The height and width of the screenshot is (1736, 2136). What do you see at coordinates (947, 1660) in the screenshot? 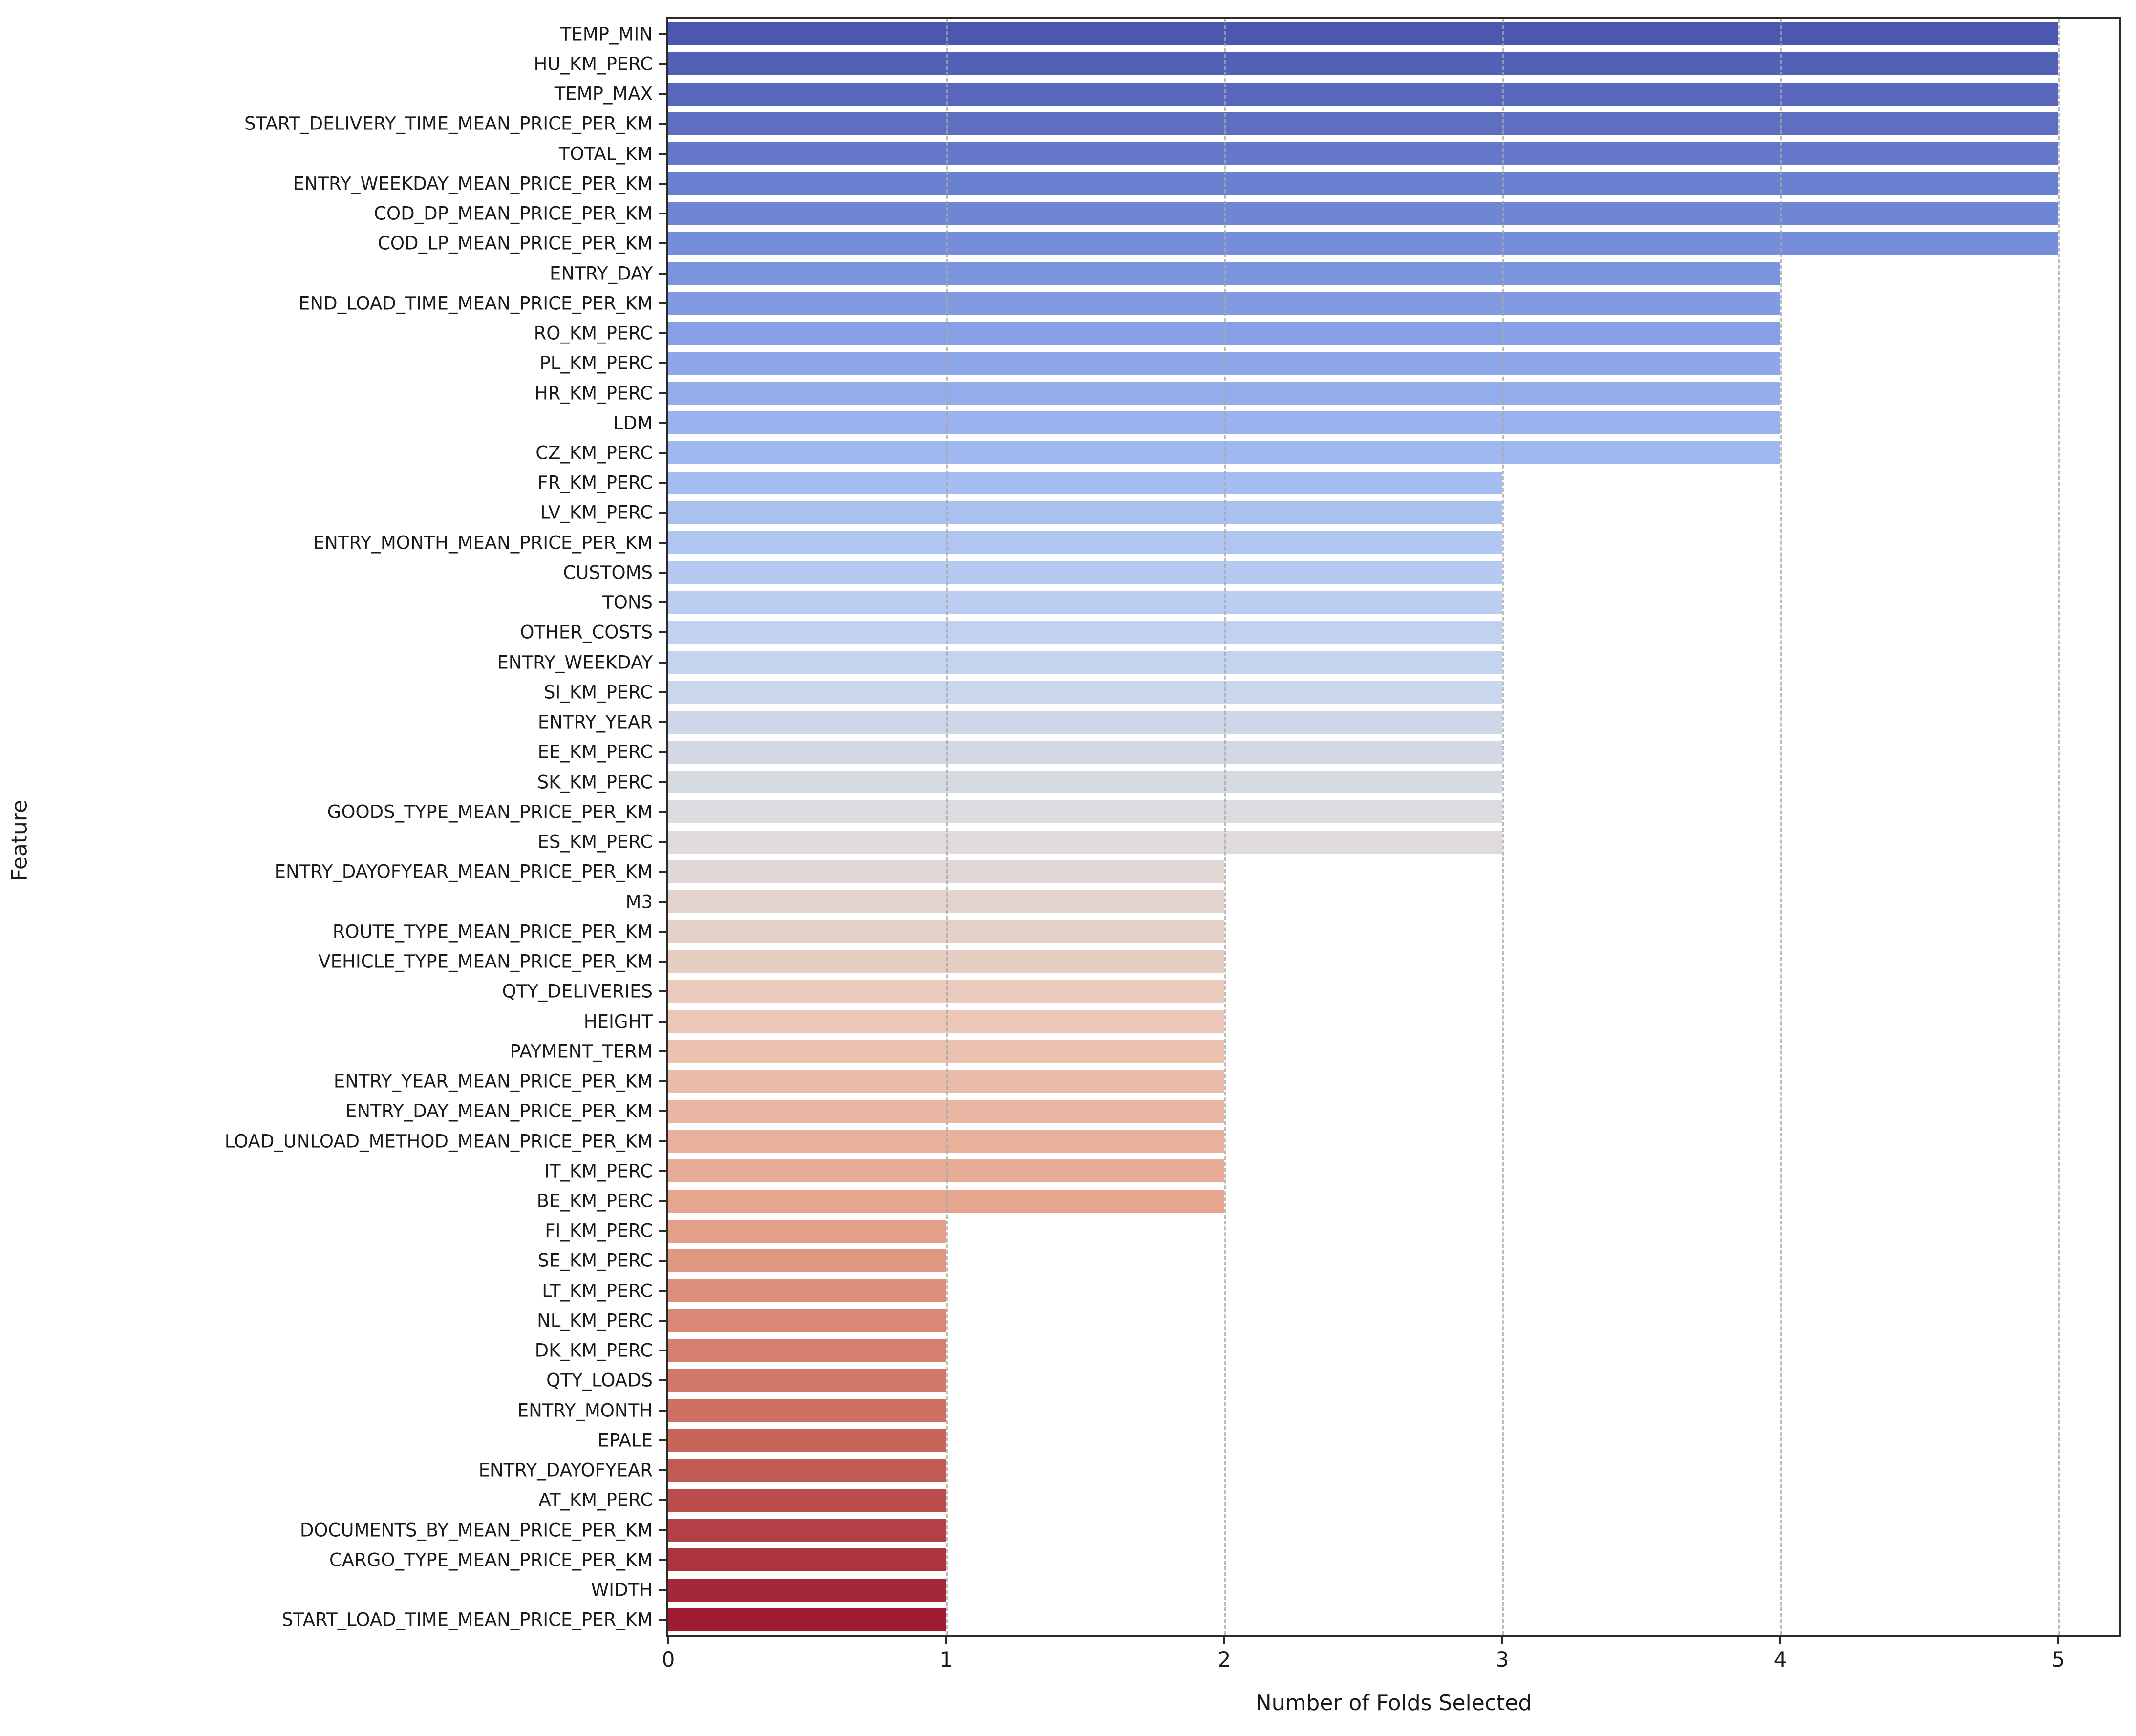
I see `x-tick-label: 1` at bounding box center [947, 1660].